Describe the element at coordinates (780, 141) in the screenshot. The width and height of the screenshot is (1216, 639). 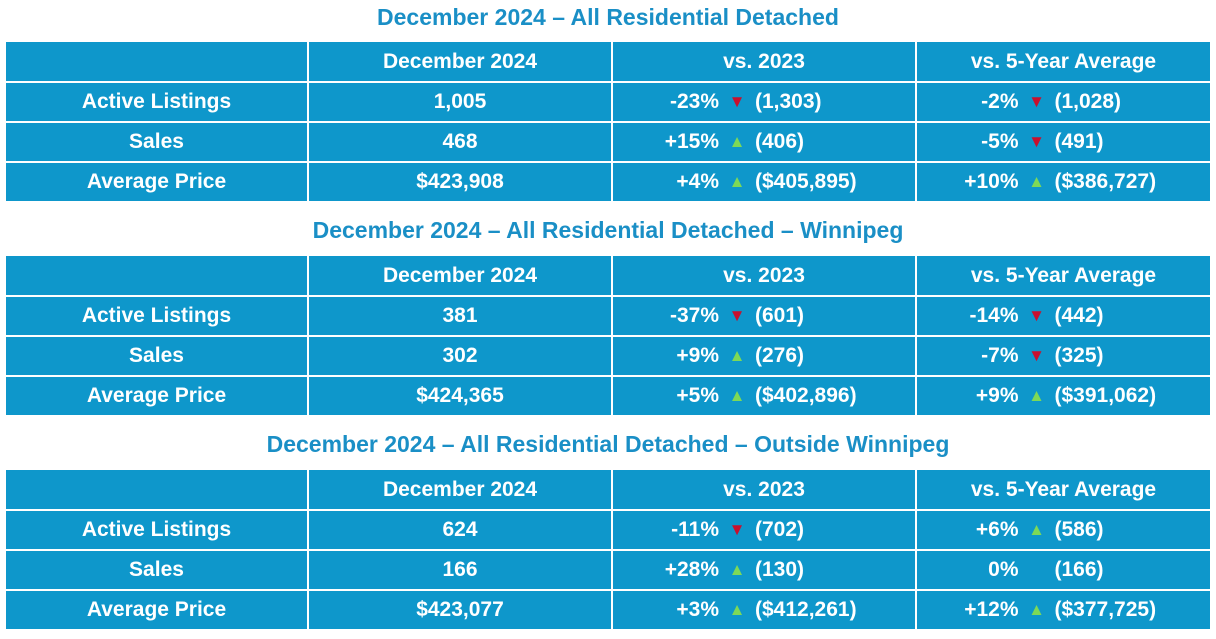
I see `previous-value: (406)` at that location.